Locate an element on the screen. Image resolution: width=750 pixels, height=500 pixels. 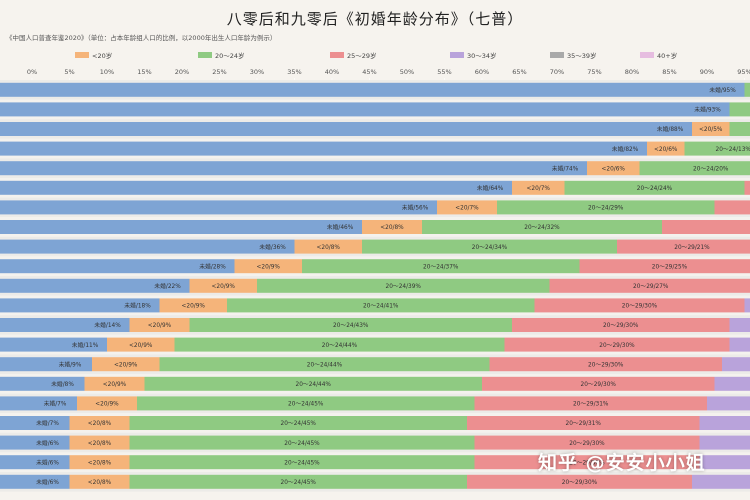
data-label: <20/7% is located at coordinates (467, 209).